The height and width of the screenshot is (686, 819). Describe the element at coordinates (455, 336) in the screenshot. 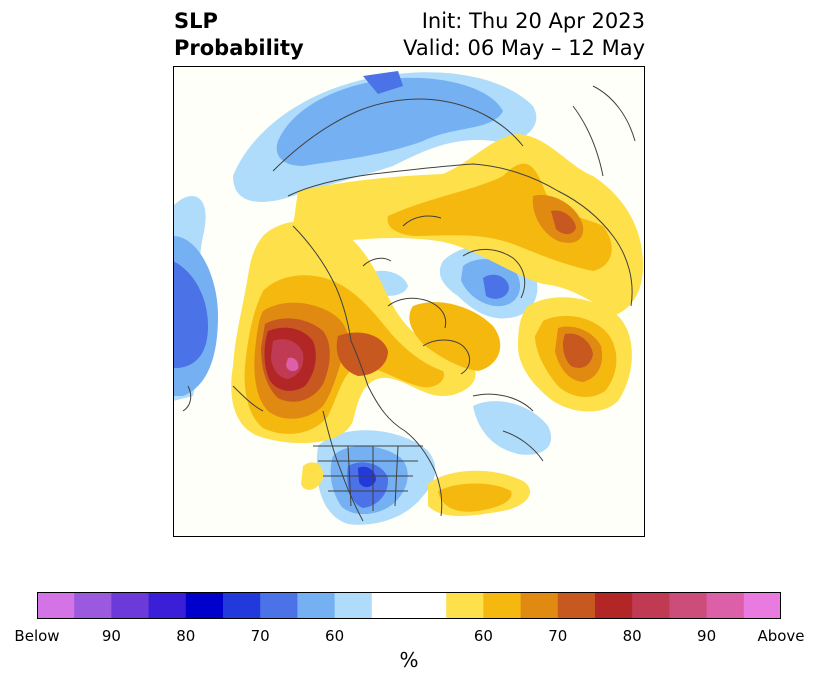

I see `canada-yellow` at that location.